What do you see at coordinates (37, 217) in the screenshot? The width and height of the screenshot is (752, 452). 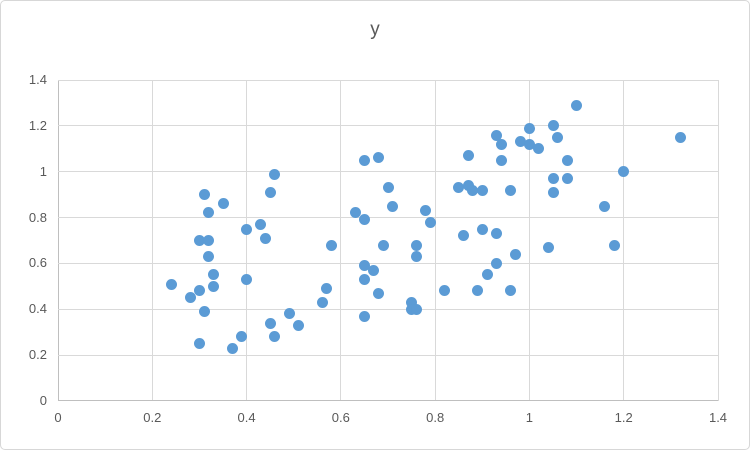 I see `y-tick-label: 0.8` at bounding box center [37, 217].